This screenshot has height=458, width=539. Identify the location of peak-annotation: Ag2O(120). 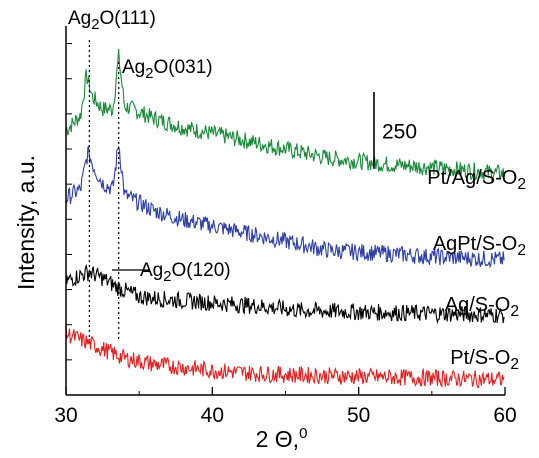
(185, 272).